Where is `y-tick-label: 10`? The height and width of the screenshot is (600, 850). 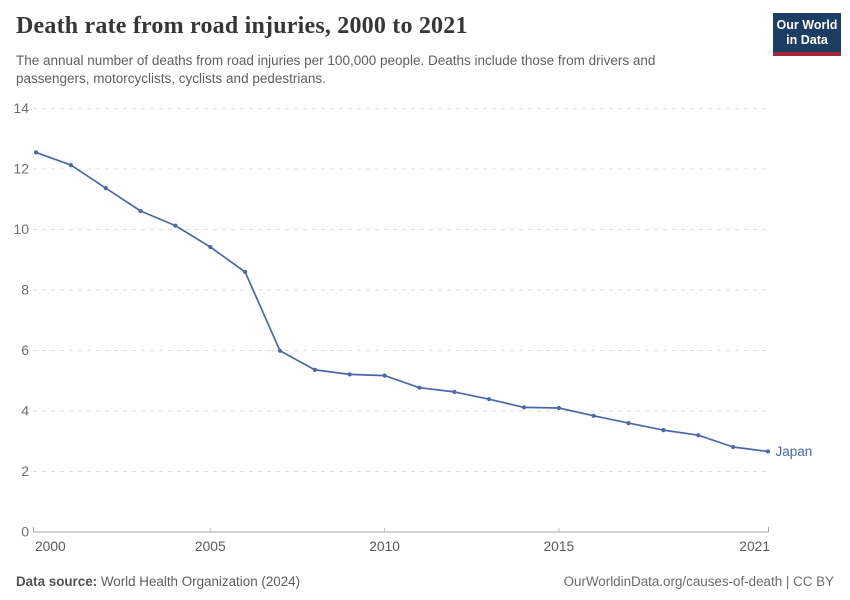
y-tick-label: 10 is located at coordinates (21, 229).